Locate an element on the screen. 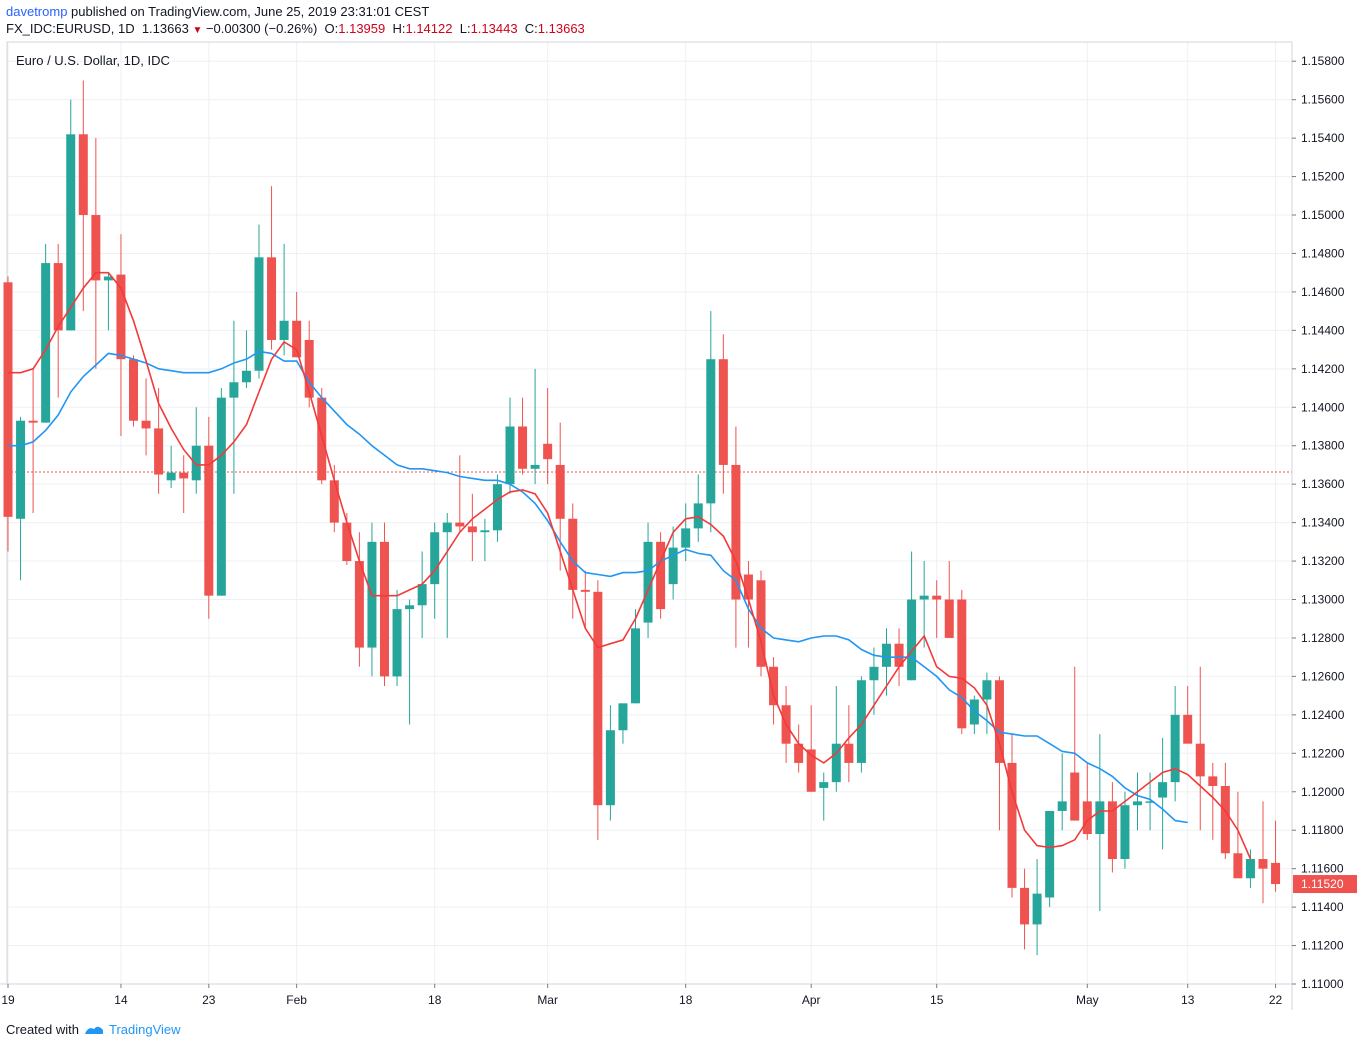 This screenshot has height=1049, width=1360. x-tick-label: 22 is located at coordinates (1276, 1000).